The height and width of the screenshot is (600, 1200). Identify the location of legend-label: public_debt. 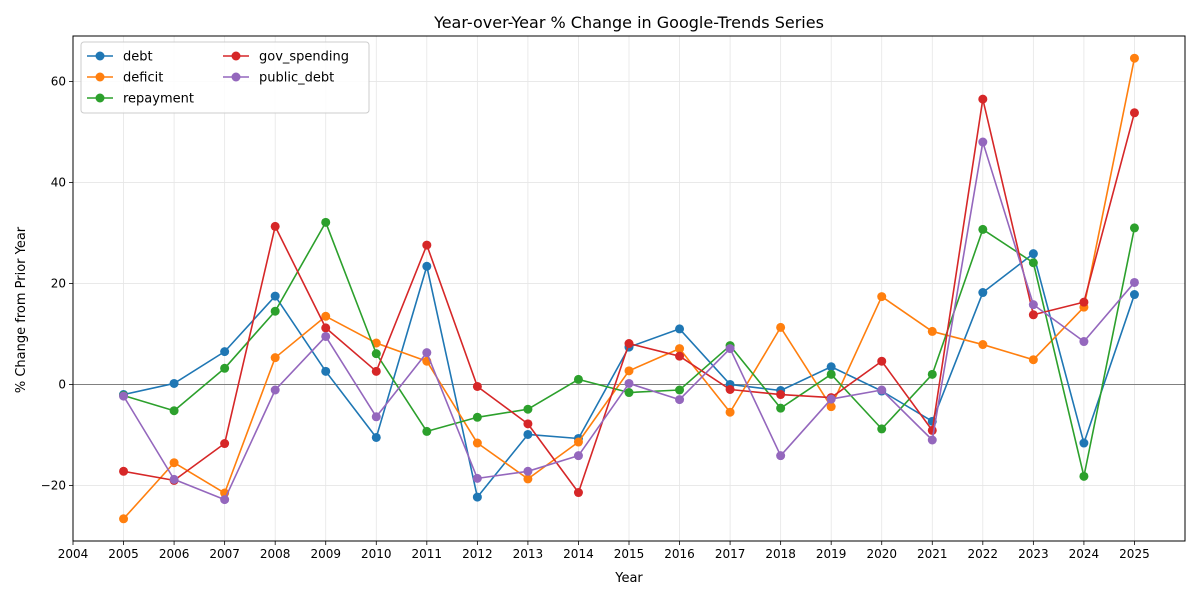
(296, 78).